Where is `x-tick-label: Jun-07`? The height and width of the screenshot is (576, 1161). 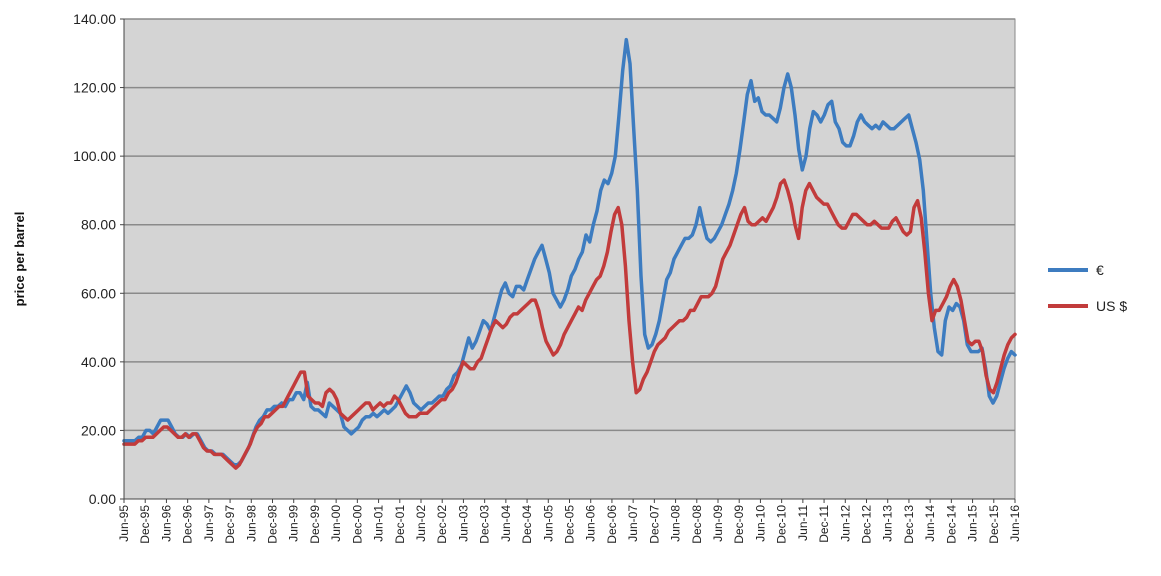
x-tick-label: Jun-07 is located at coordinates (633, 523).